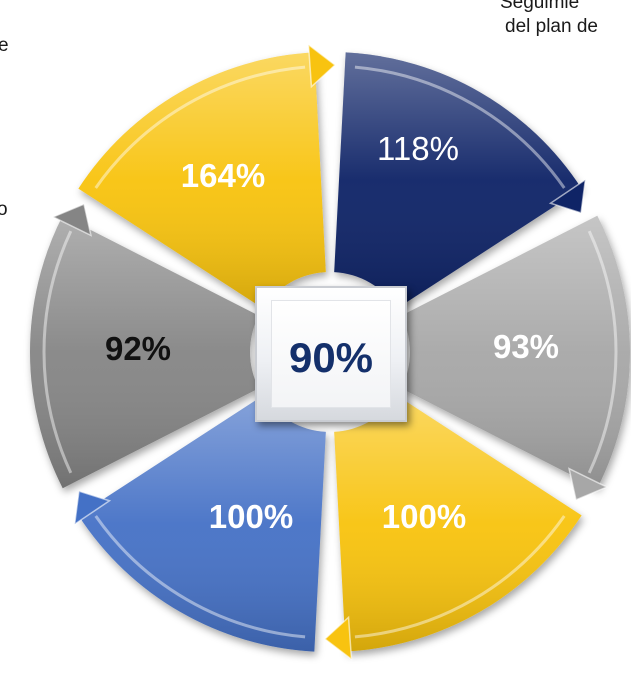  Describe the element at coordinates (71, 220) in the screenshot. I see `segment-arrow-left` at that location.